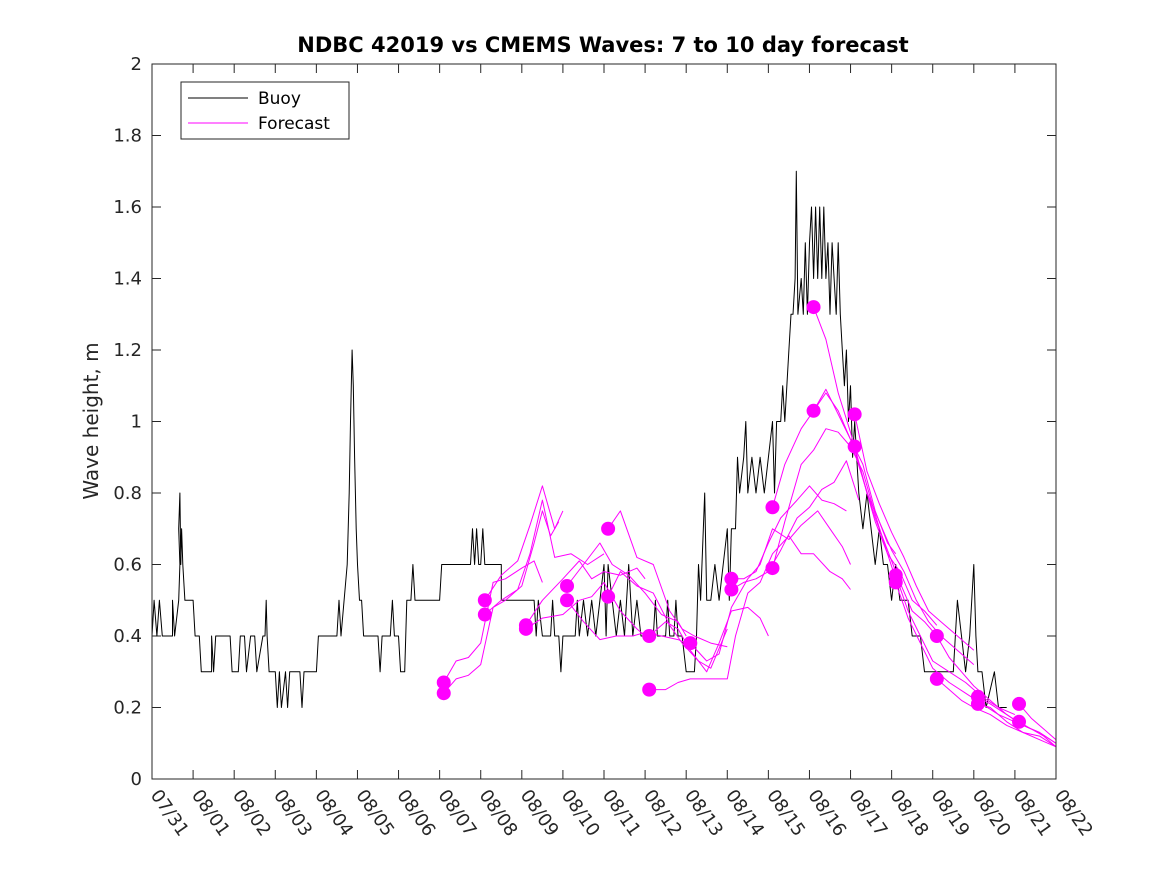 This screenshot has height=875, width=1167. I want to click on y-tick-label: 1.8, so click(127, 136).